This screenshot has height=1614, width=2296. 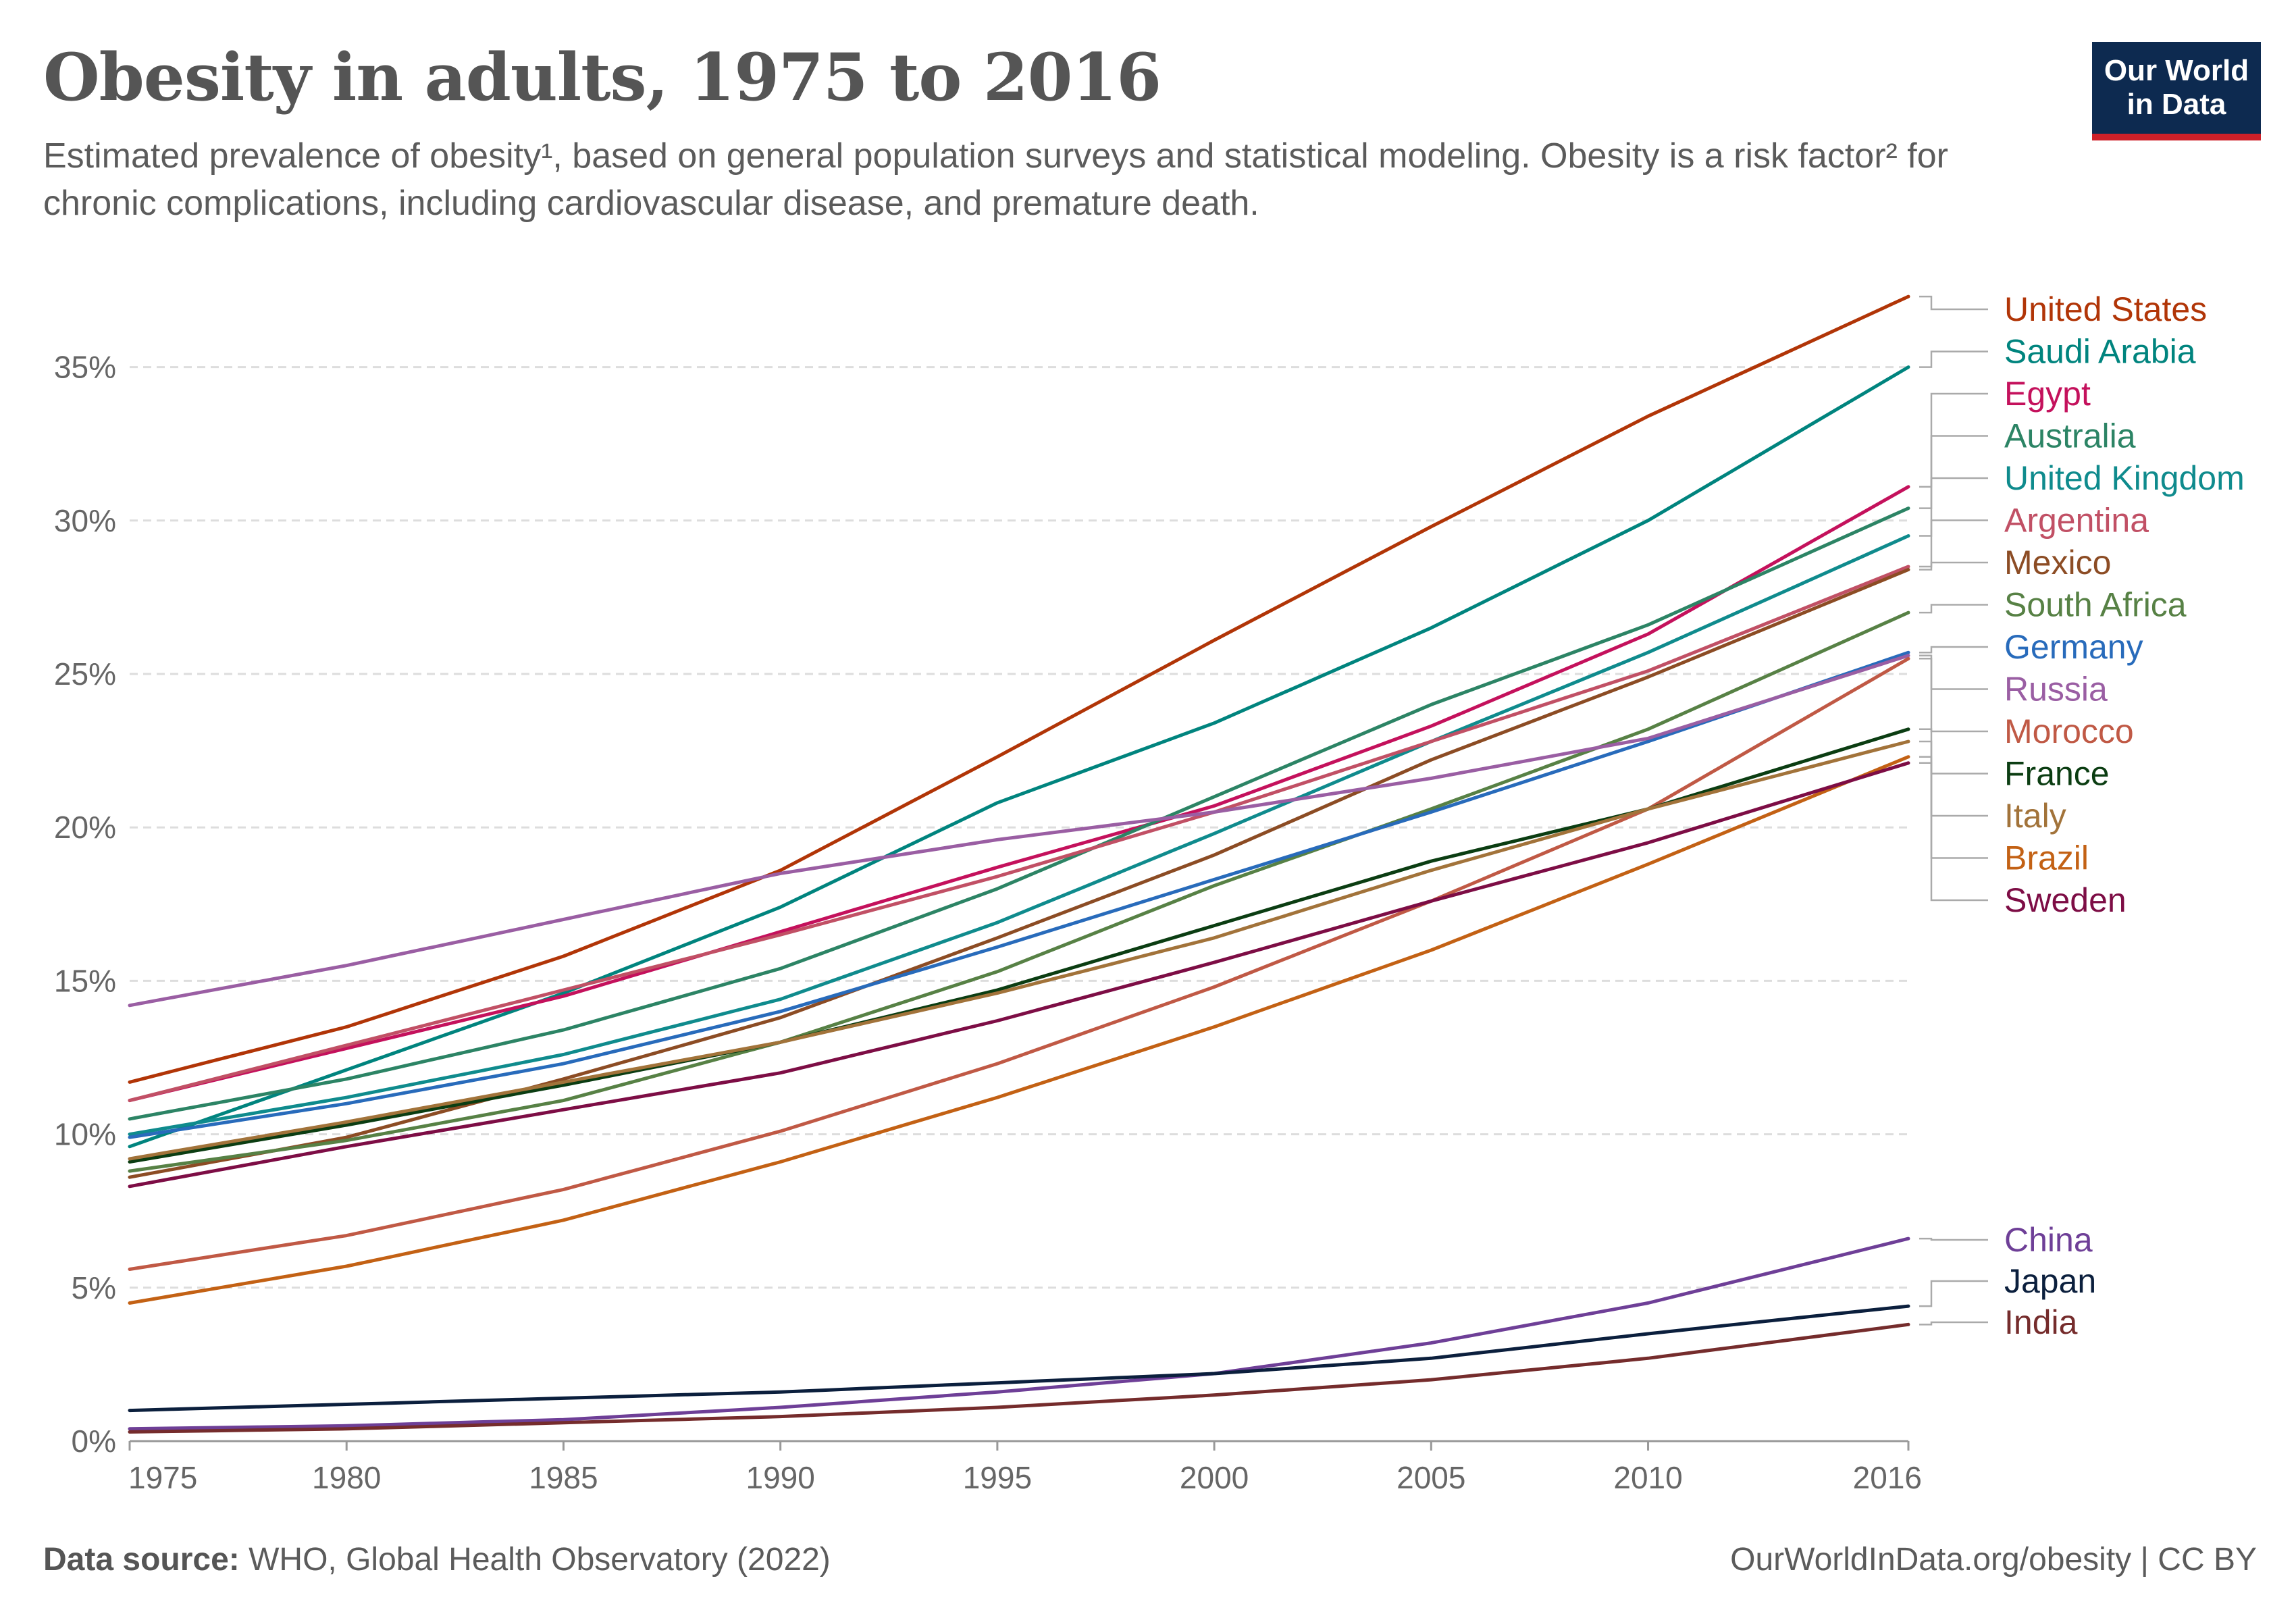 I want to click on x-tick-label: 1985, so click(x=563, y=1477).